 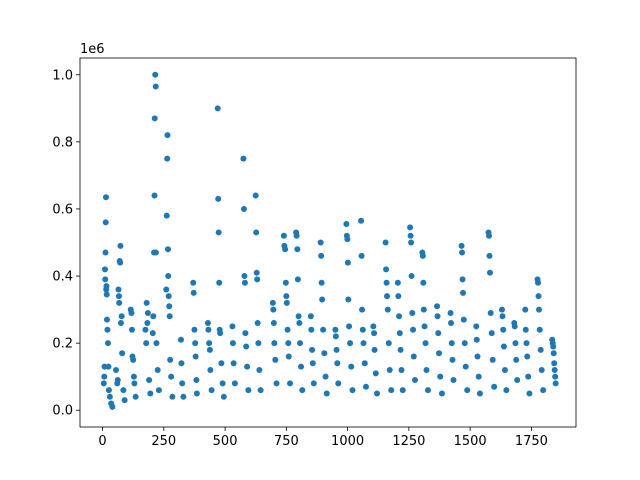 What do you see at coordinates (531, 441) in the screenshot?
I see `x-tick-label: 1750` at bounding box center [531, 441].